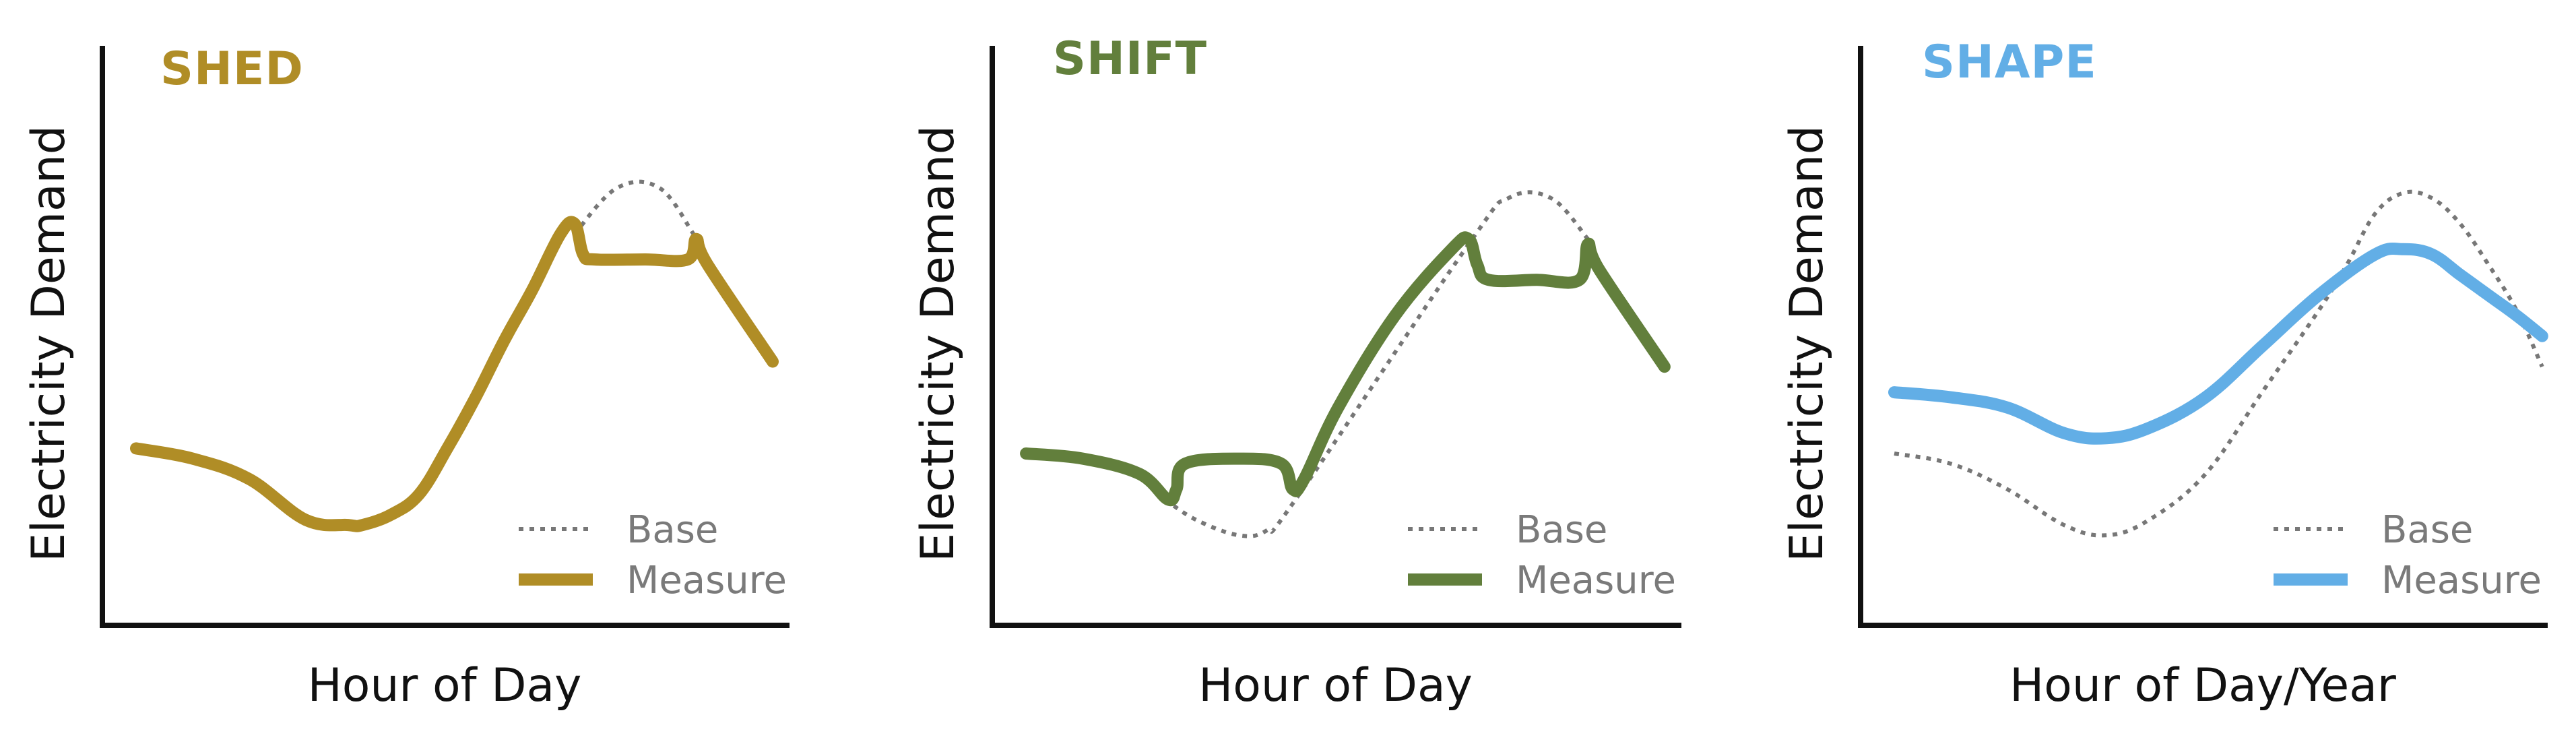  Describe the element at coordinates (232, 69) in the screenshot. I see `chart-title: SHED` at that location.